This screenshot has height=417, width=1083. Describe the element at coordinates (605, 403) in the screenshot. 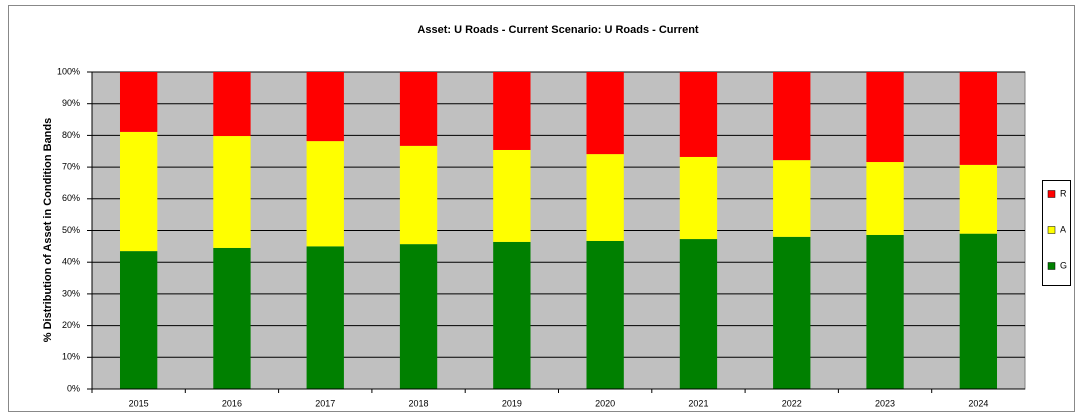

I see `x-tick-label: 2020` at that location.